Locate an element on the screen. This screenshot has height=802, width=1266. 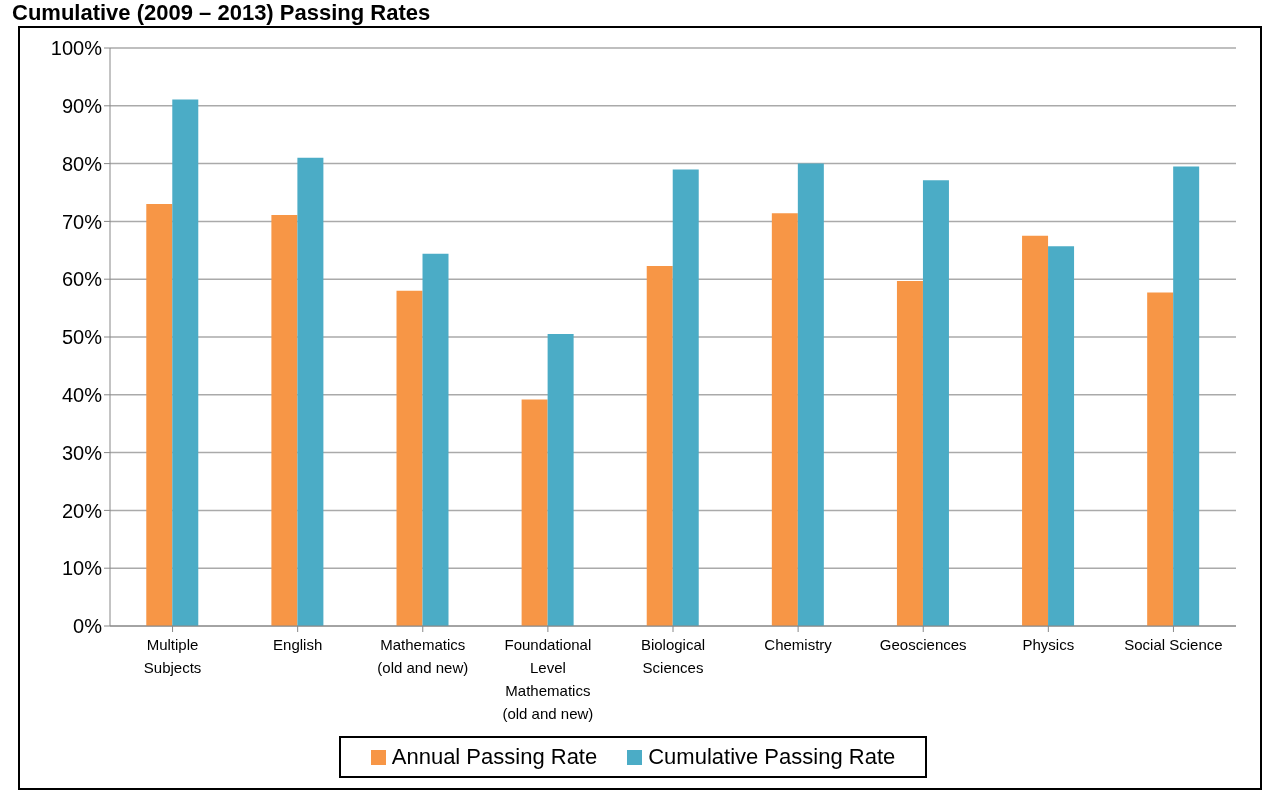
y-tick-label: 70% is located at coordinates (82, 221).